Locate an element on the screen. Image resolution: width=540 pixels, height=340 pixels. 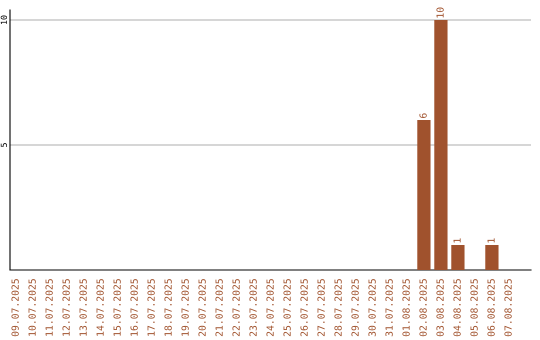
x-tick-label: 01.08.2025 is located at coordinates (406, 307).